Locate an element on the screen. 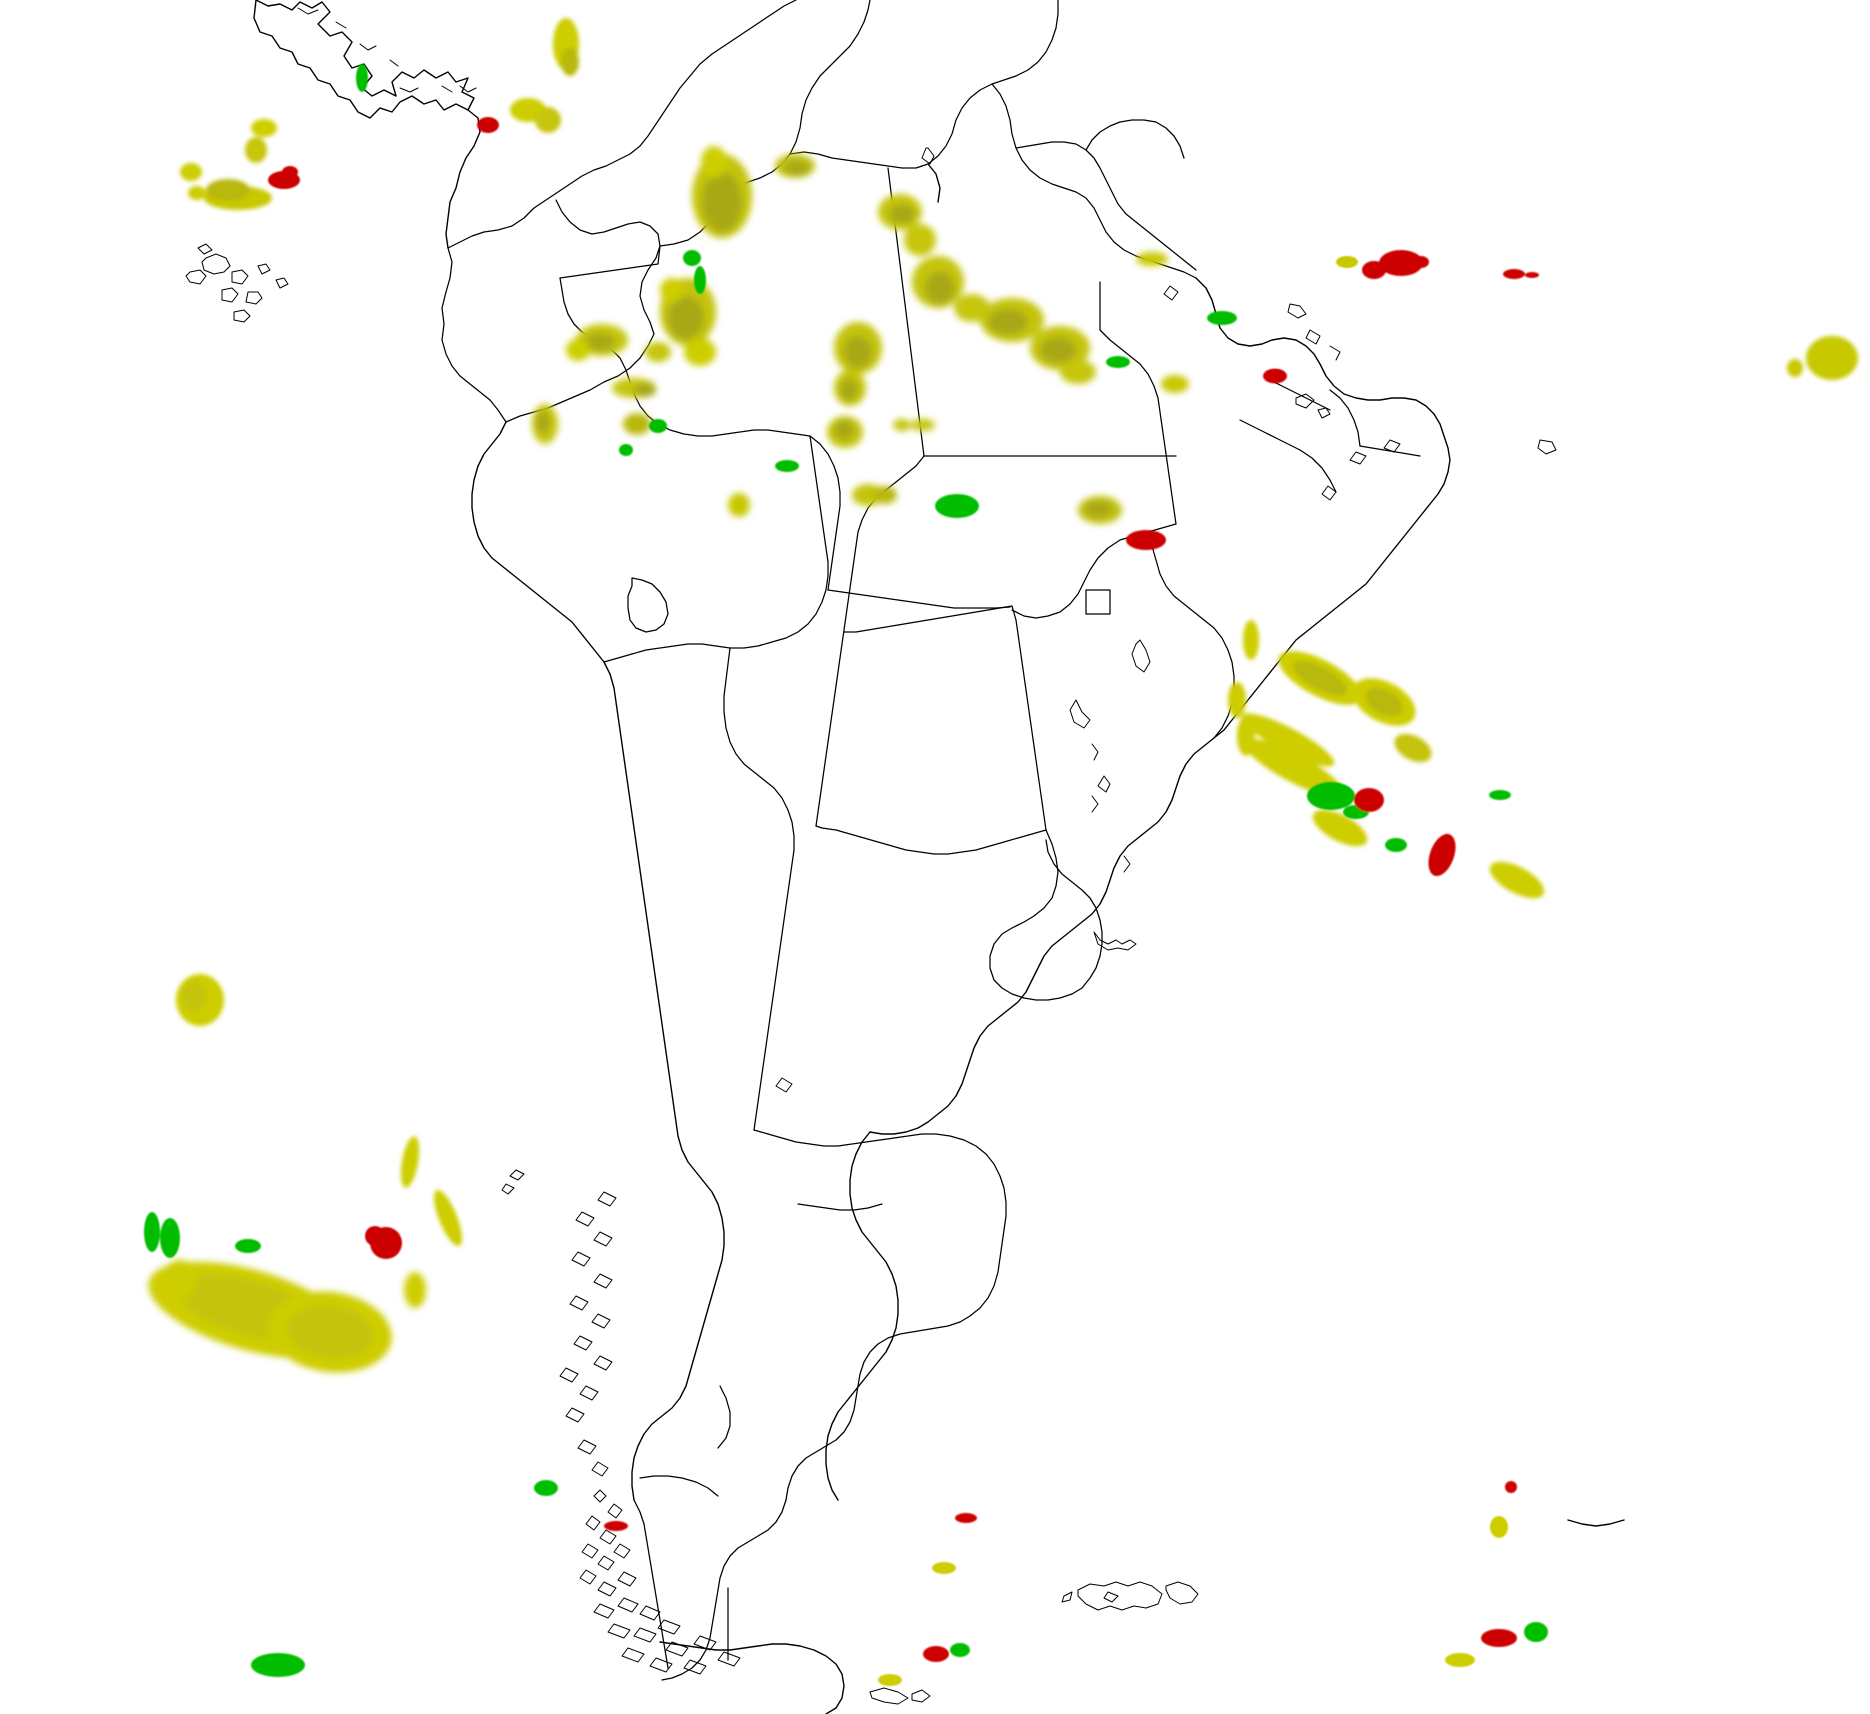  patch-group-amazon-core is located at coordinates (673, 301).